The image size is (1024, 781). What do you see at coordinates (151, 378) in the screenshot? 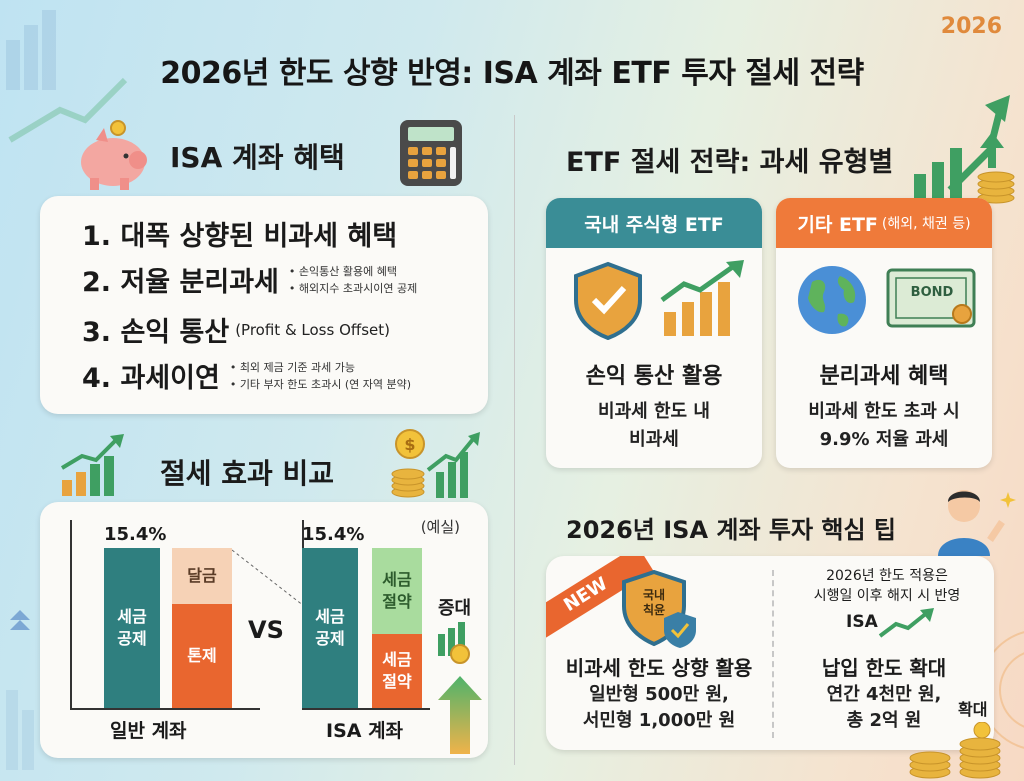
I see `benefit-label: 4. 과세이연` at bounding box center [151, 378].